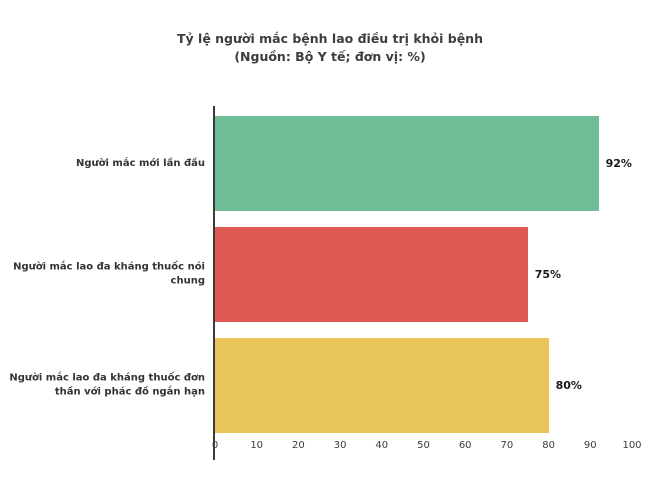 Image resolution: width=660 pixels, height=479 pixels. What do you see at coordinates (340, 445) in the screenshot?
I see `x-axis-tick: 30` at bounding box center [340, 445].